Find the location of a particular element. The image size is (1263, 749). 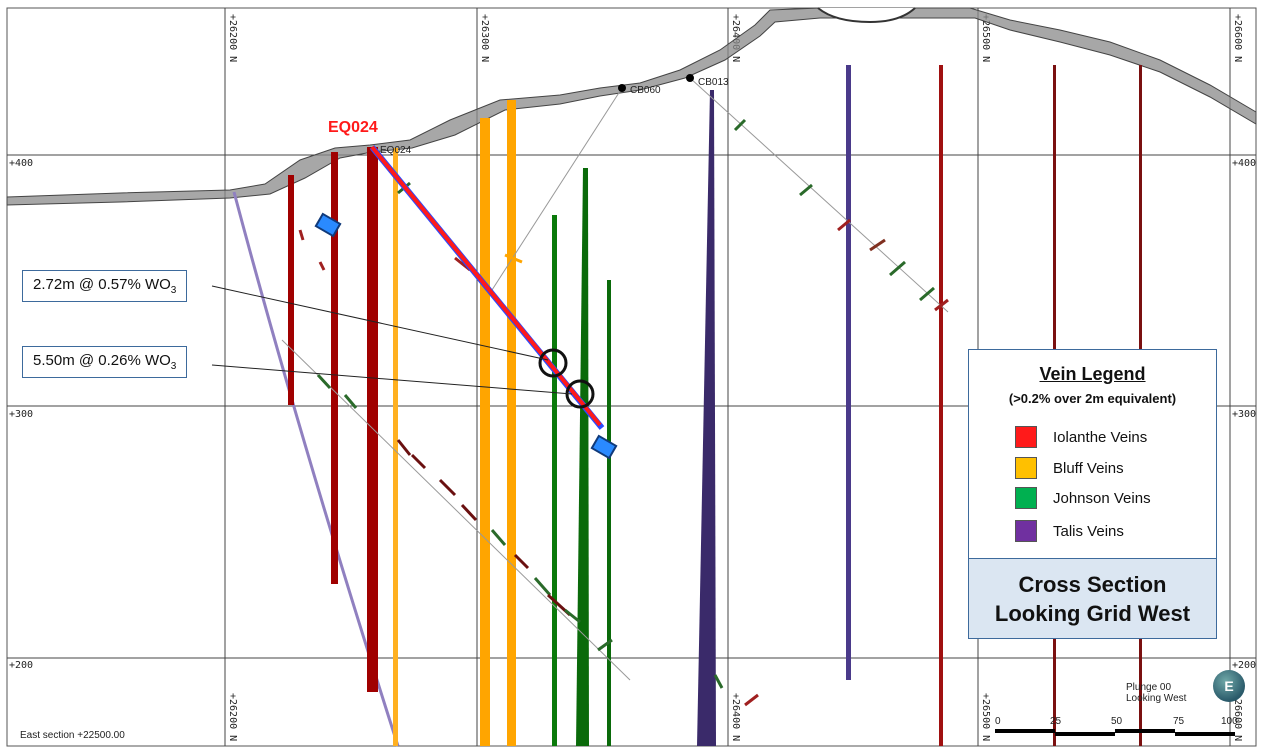

johnson-veins is located at coordinates (581, 457).